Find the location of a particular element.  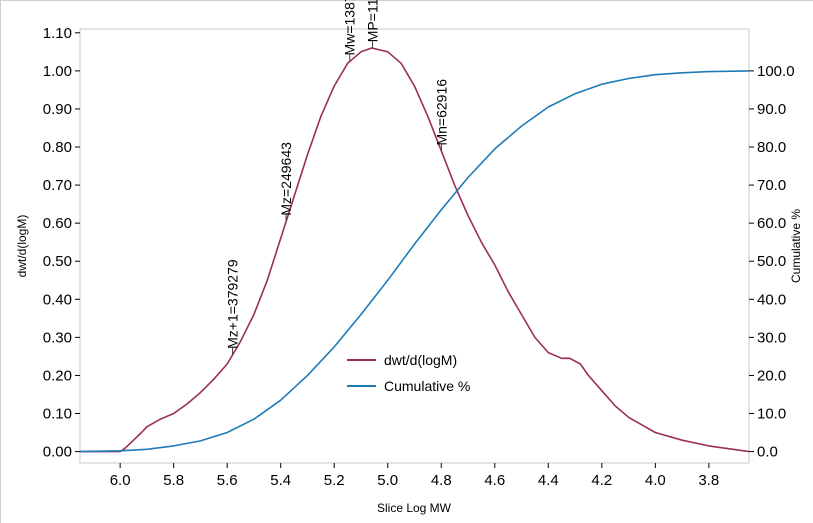

y-tick-label-1: 0.10 is located at coordinates (57, 414).